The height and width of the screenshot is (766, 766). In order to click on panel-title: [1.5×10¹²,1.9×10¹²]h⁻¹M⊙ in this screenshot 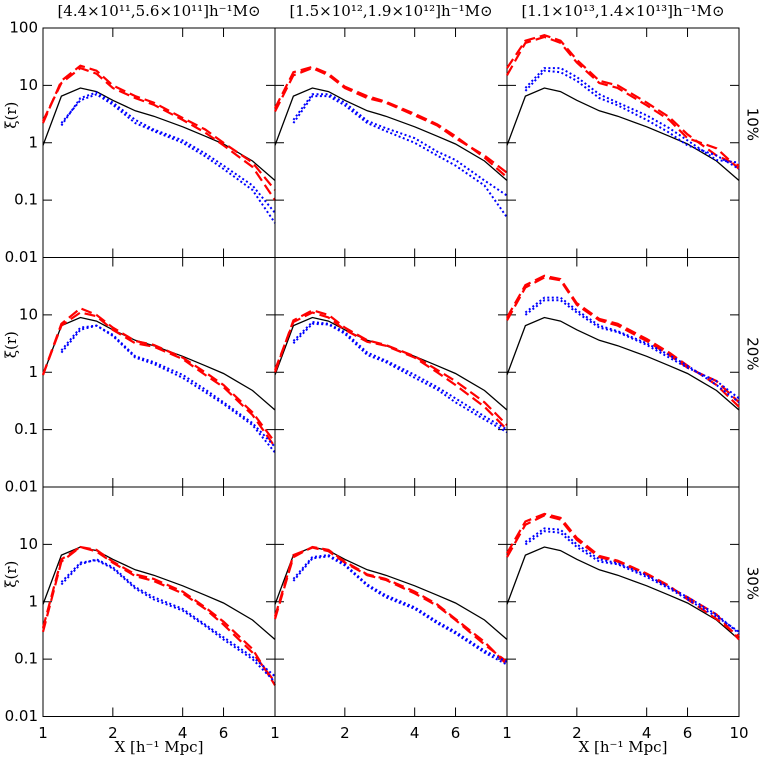, I will do `click(390, 11)`.